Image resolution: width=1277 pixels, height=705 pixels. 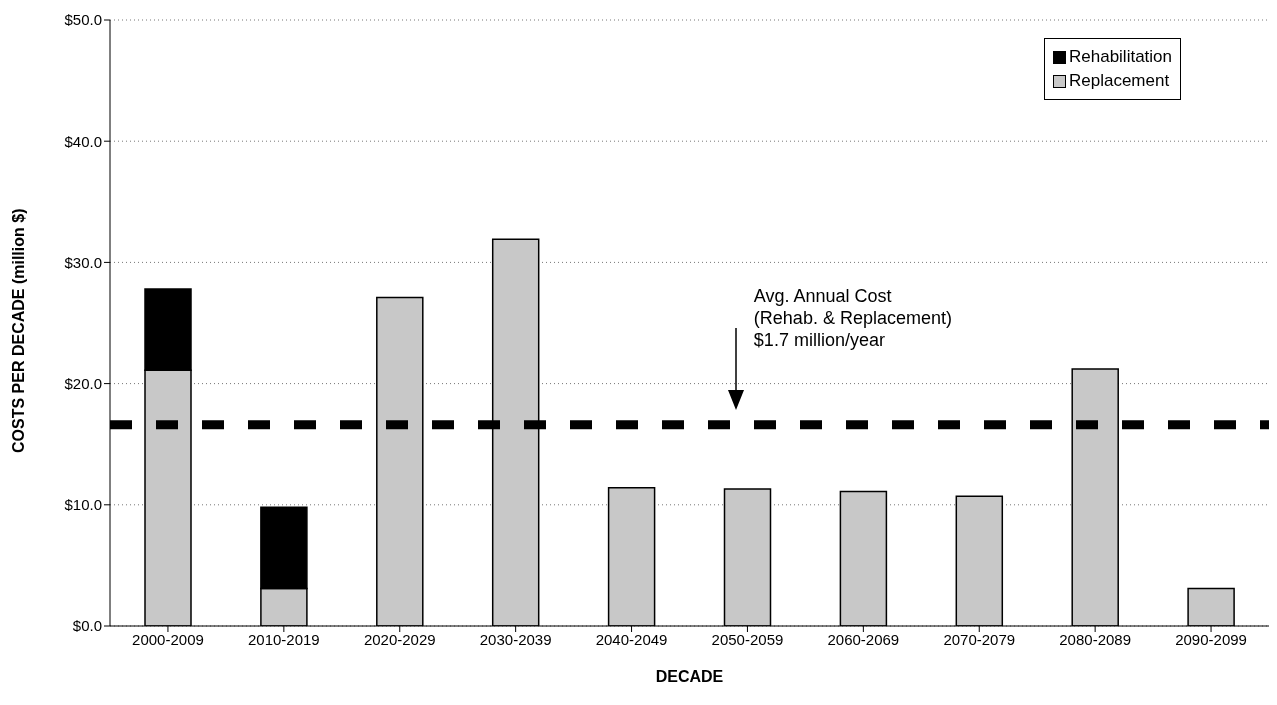 I want to click on annotation: Avg. Annual Cost (Rehab. & Replacement) $1.7 million/year, so click(x=852, y=317).